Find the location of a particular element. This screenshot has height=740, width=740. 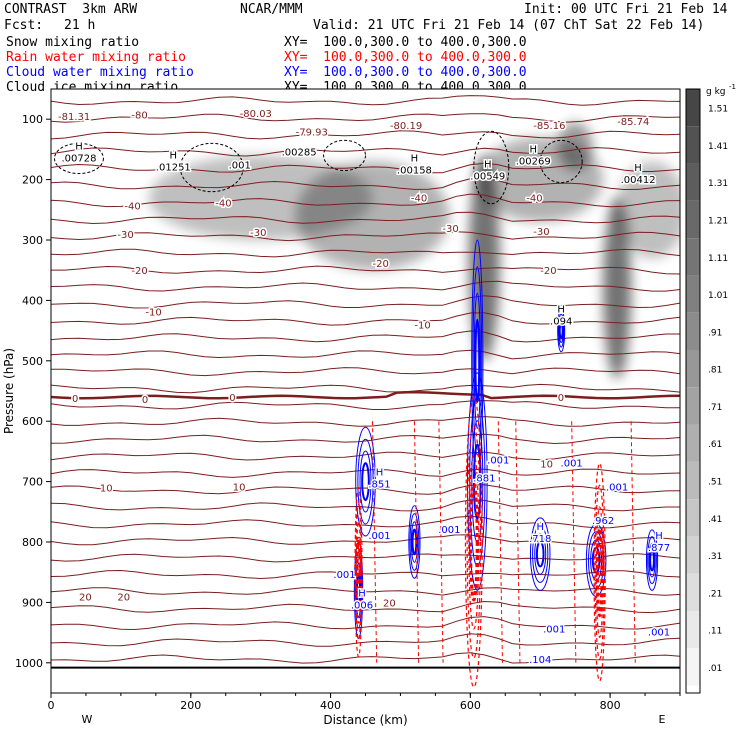

temperature-label-0: -81.31 is located at coordinates (74, 117).